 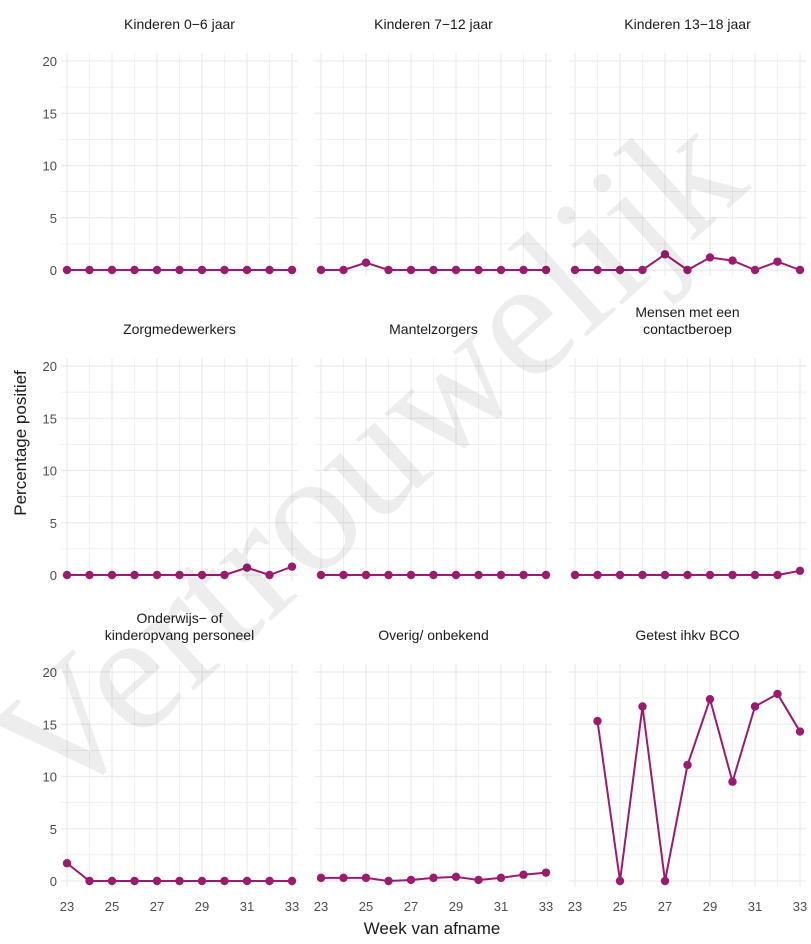 What do you see at coordinates (180, 618) in the screenshot?
I see `panel-title: Onderwijs− of` at bounding box center [180, 618].